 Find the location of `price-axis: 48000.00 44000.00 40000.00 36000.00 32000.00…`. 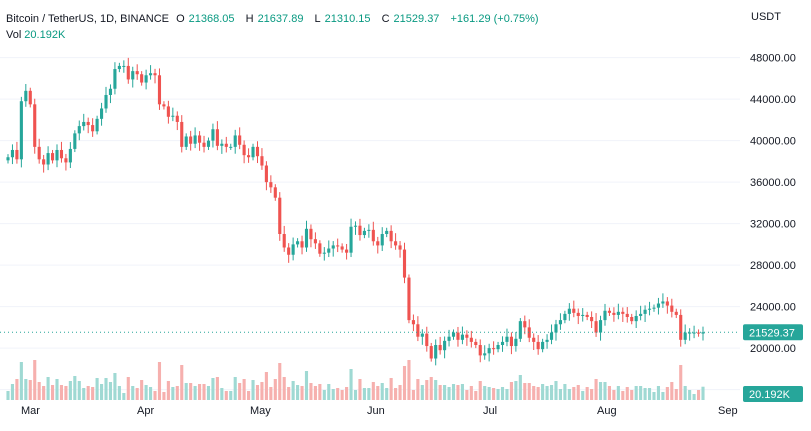

price-axis: 48000.00 44000.00 40000.00 36000.00 32000.00… is located at coordinates (773, 225).